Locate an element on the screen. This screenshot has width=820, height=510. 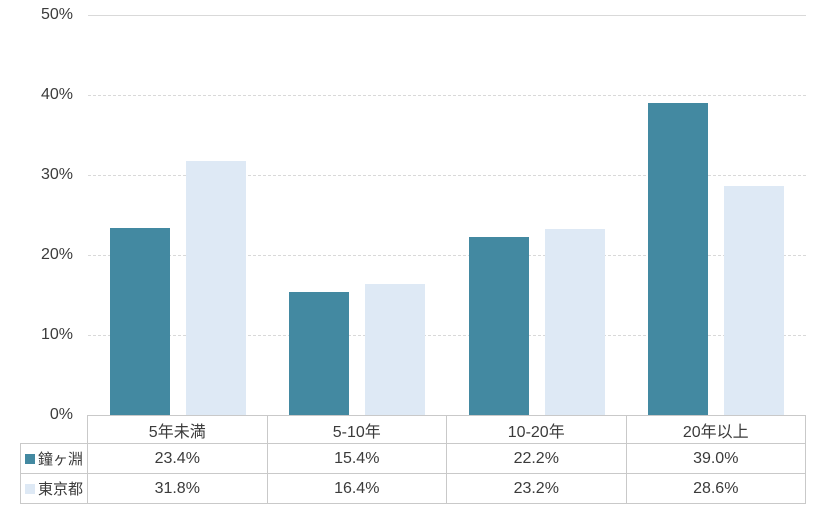
table-value-series2-cat2: 16.4% is located at coordinates (357, 489).